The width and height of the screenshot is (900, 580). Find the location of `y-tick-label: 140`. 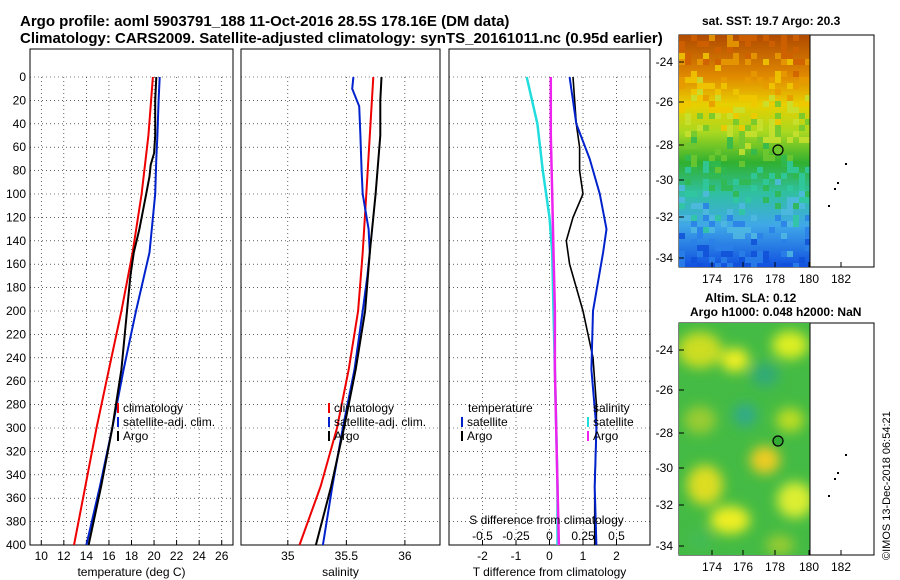

y-tick-label: 140 is located at coordinates (16, 241).